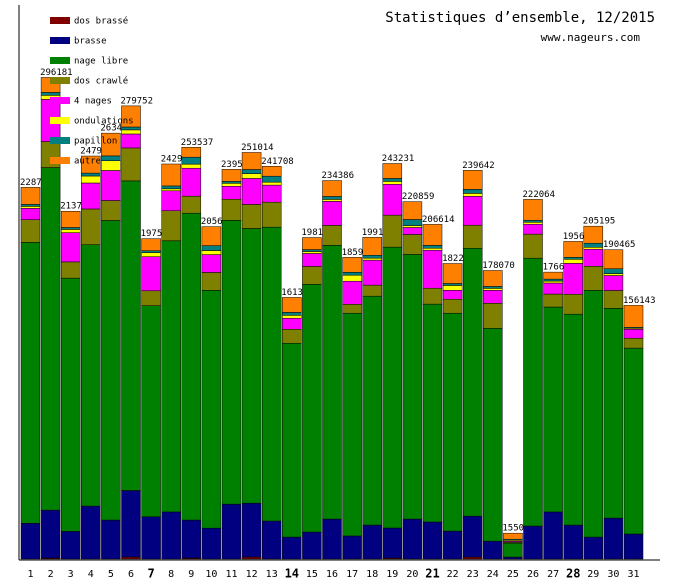  I want to click on x-tick-label: 23, so click(473, 574).